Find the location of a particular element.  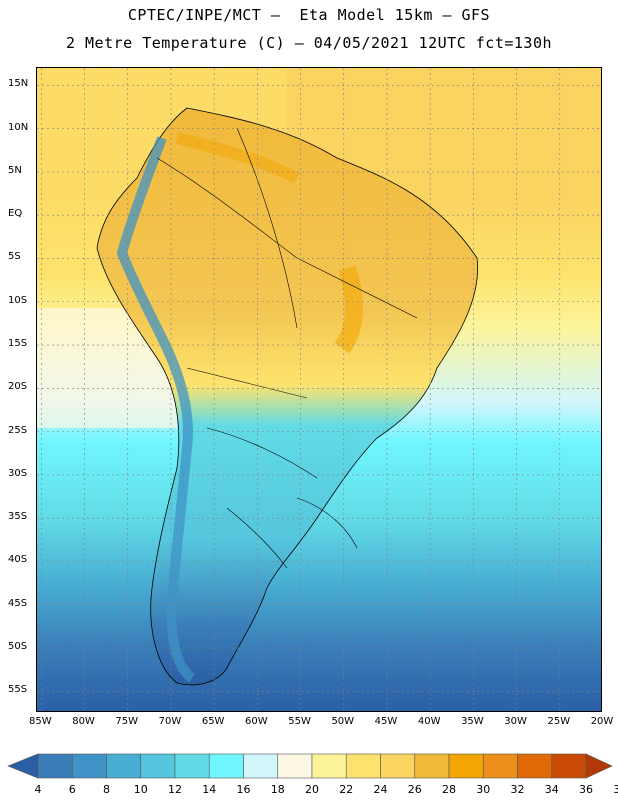

latitude-label: 20S is located at coordinates (18, 387).